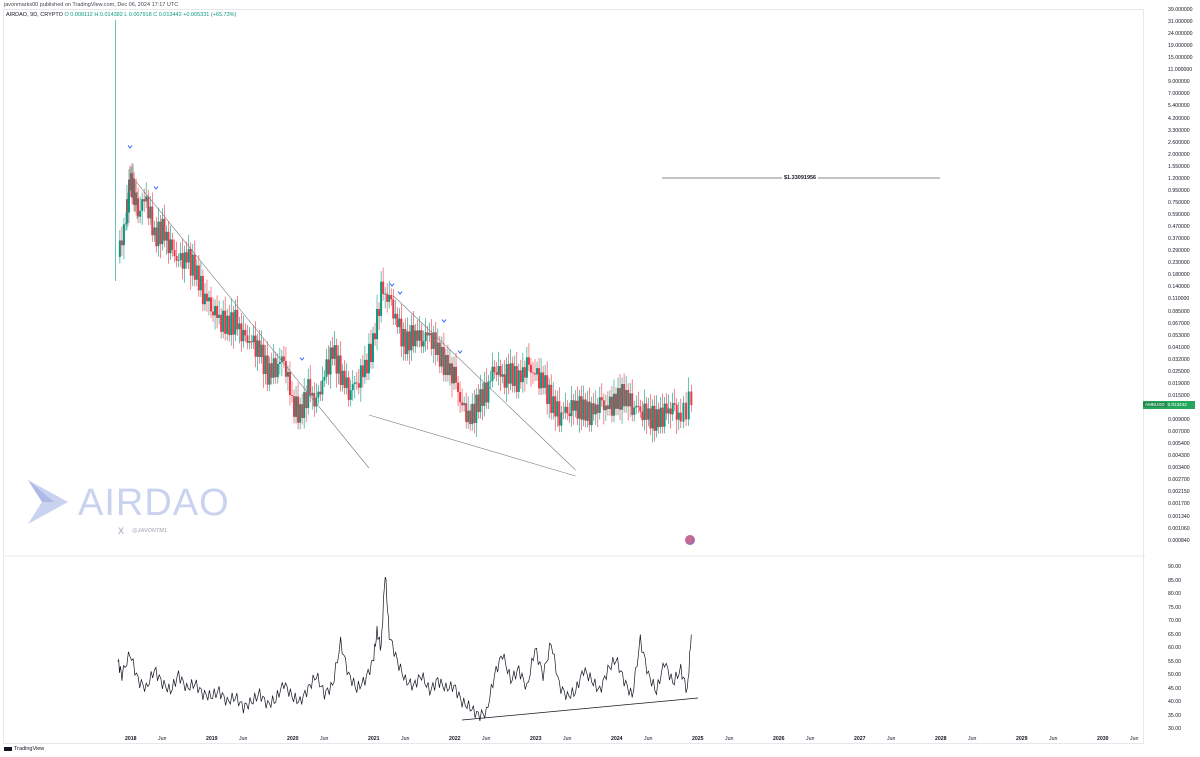 The image size is (1200, 757). Describe the element at coordinates (1179, 383) in the screenshot. I see `price-tick-label: 0.019000` at that location.